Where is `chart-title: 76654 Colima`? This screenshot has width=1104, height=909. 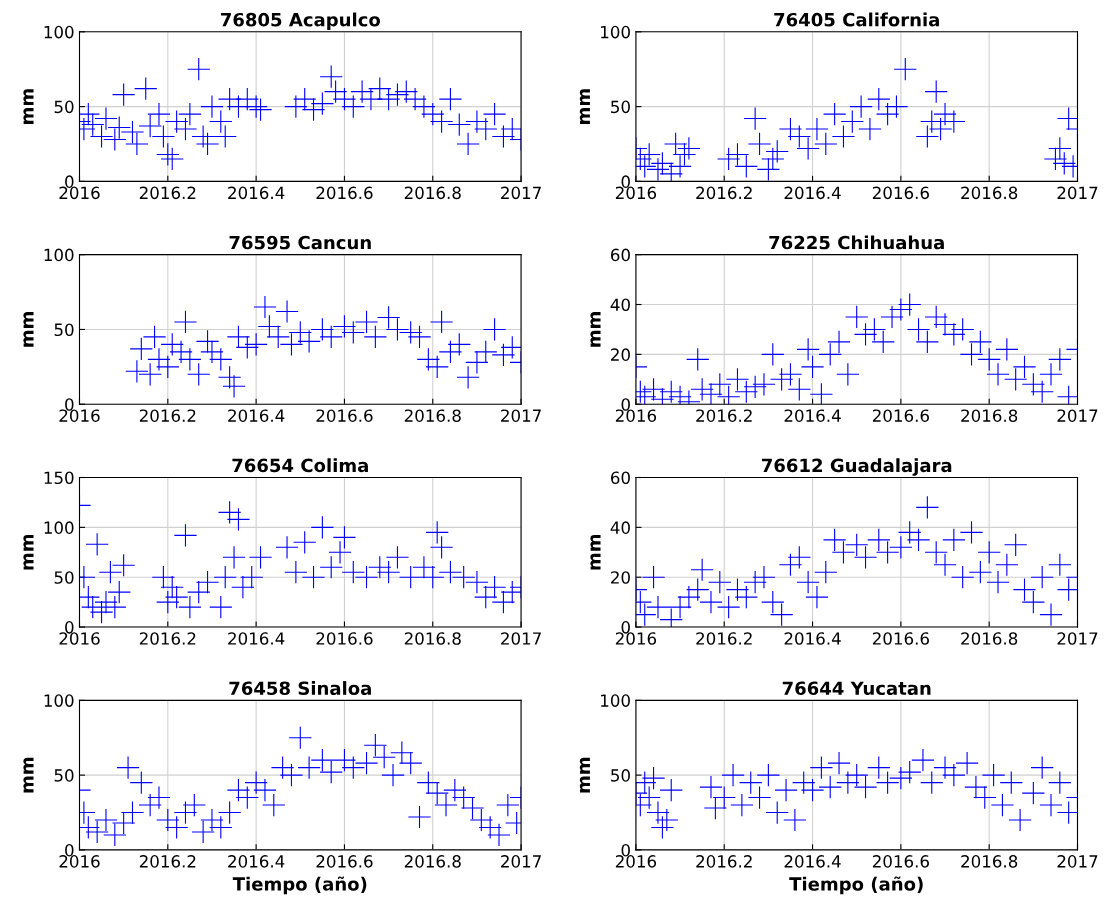 chart-title: 76654 Colima is located at coordinates (300, 465).